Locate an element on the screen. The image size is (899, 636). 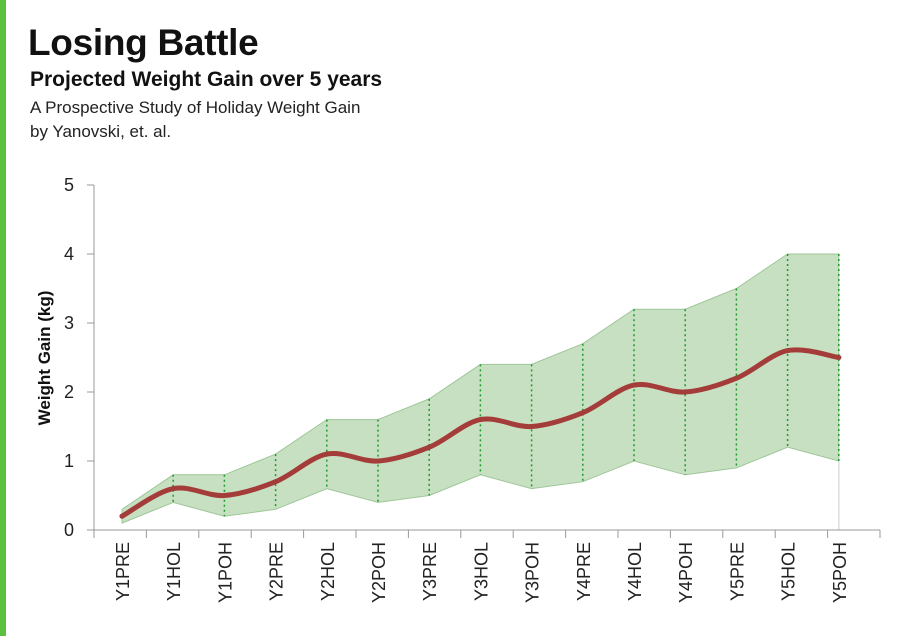
y-tick-label-5: 5 is located at coordinates (69, 185).